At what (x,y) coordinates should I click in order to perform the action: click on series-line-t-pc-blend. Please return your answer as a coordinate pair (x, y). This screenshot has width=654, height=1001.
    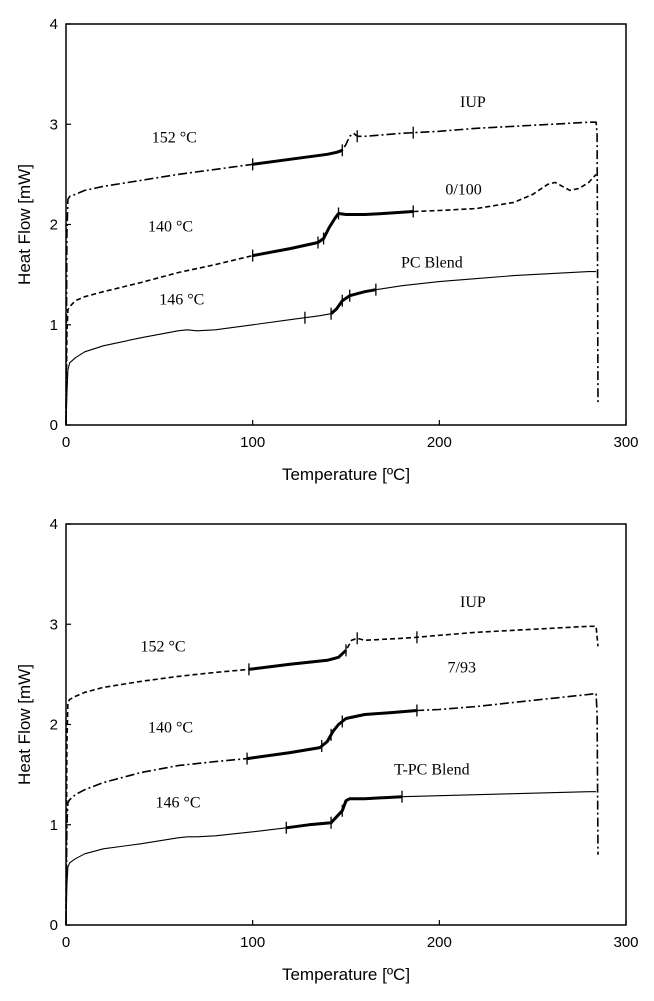
    Looking at the image, I should click on (331, 858).